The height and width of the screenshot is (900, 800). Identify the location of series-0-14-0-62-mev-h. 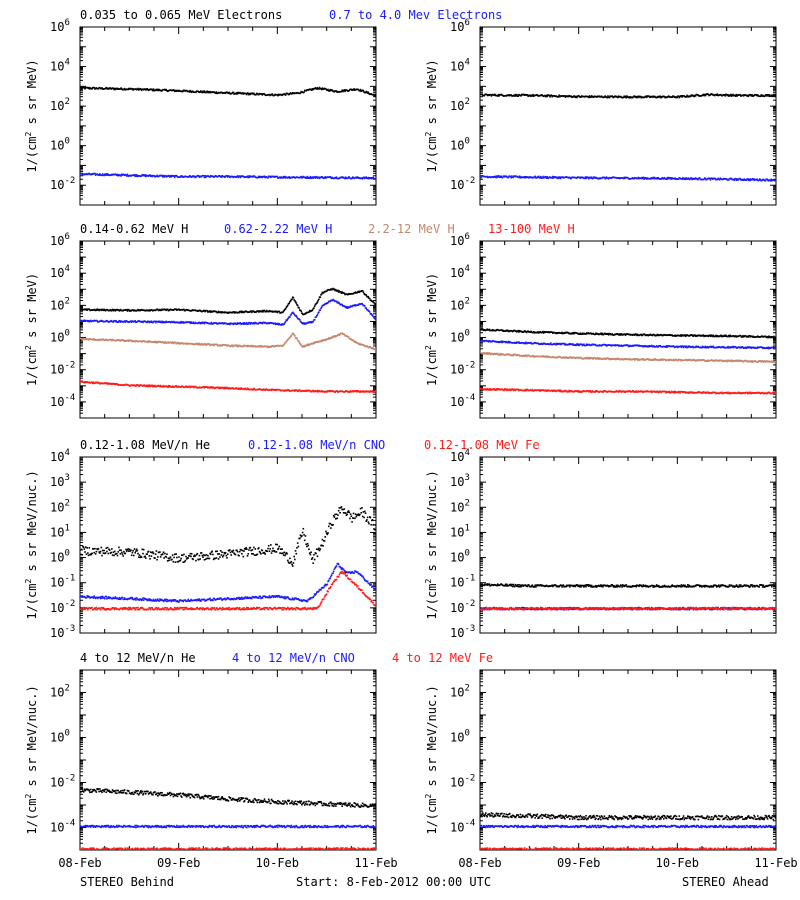
(628, 333).